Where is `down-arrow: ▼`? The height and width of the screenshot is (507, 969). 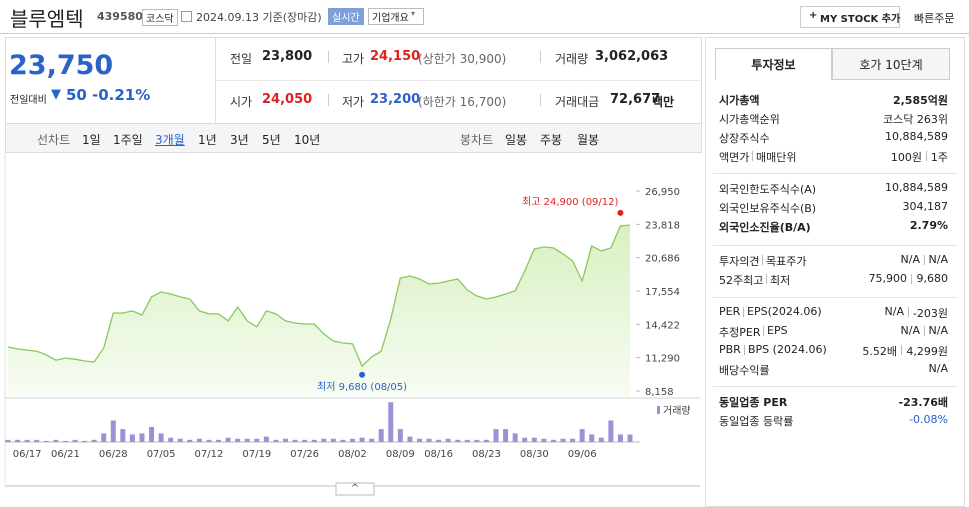 down-arrow: ▼ is located at coordinates (56, 94).